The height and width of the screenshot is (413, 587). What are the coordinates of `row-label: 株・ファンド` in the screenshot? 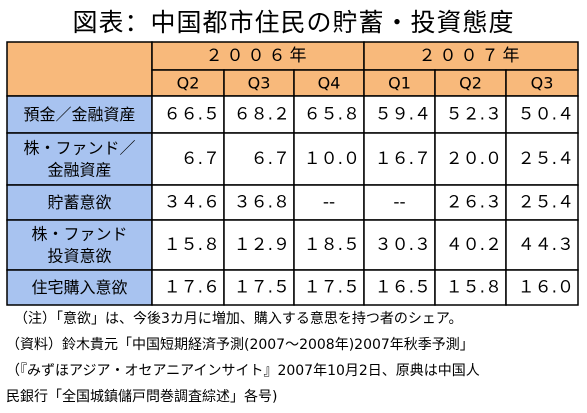 It's located at (79, 234).